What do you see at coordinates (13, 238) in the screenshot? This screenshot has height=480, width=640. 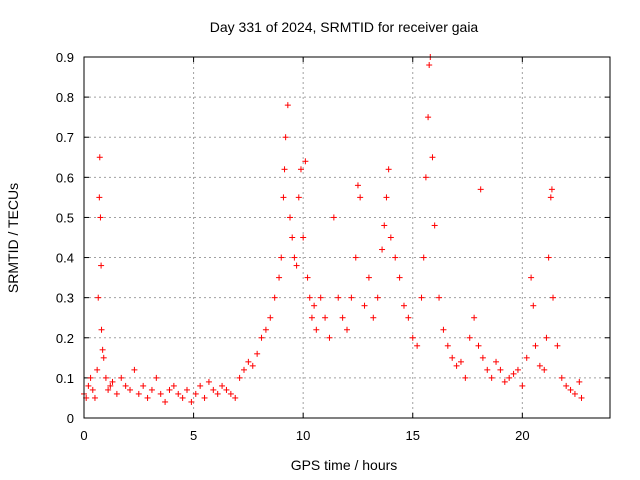 I see `y-axis-label: SRMTID / TECUs` at bounding box center [13, 238].